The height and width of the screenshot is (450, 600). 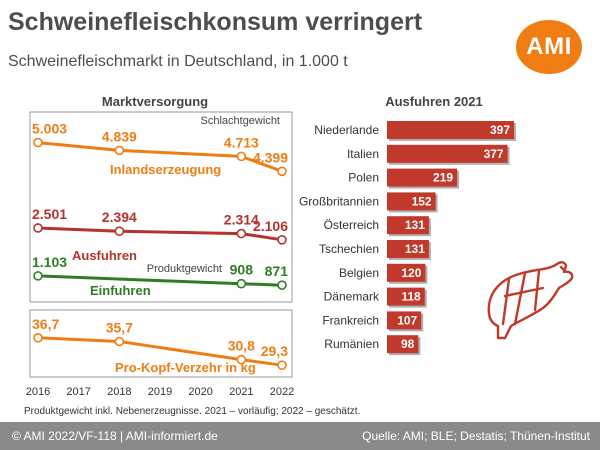 What do you see at coordinates (38, 392) in the screenshot?
I see `x-tick-2016: 2016` at bounding box center [38, 392].